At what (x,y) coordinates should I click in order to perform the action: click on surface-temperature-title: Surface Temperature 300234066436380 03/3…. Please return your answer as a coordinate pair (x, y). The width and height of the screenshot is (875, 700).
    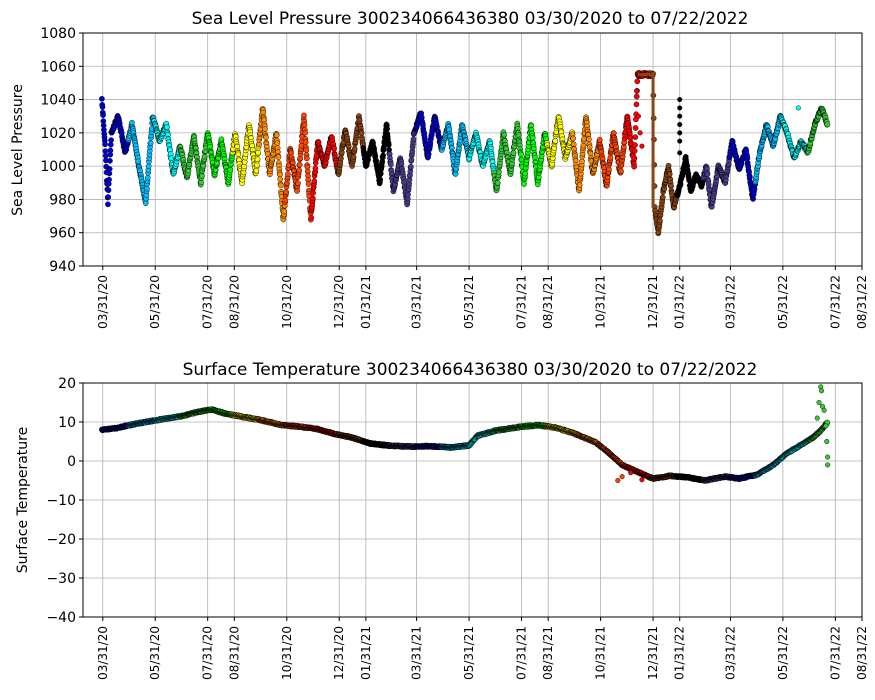
    Looking at the image, I should click on (470, 370).